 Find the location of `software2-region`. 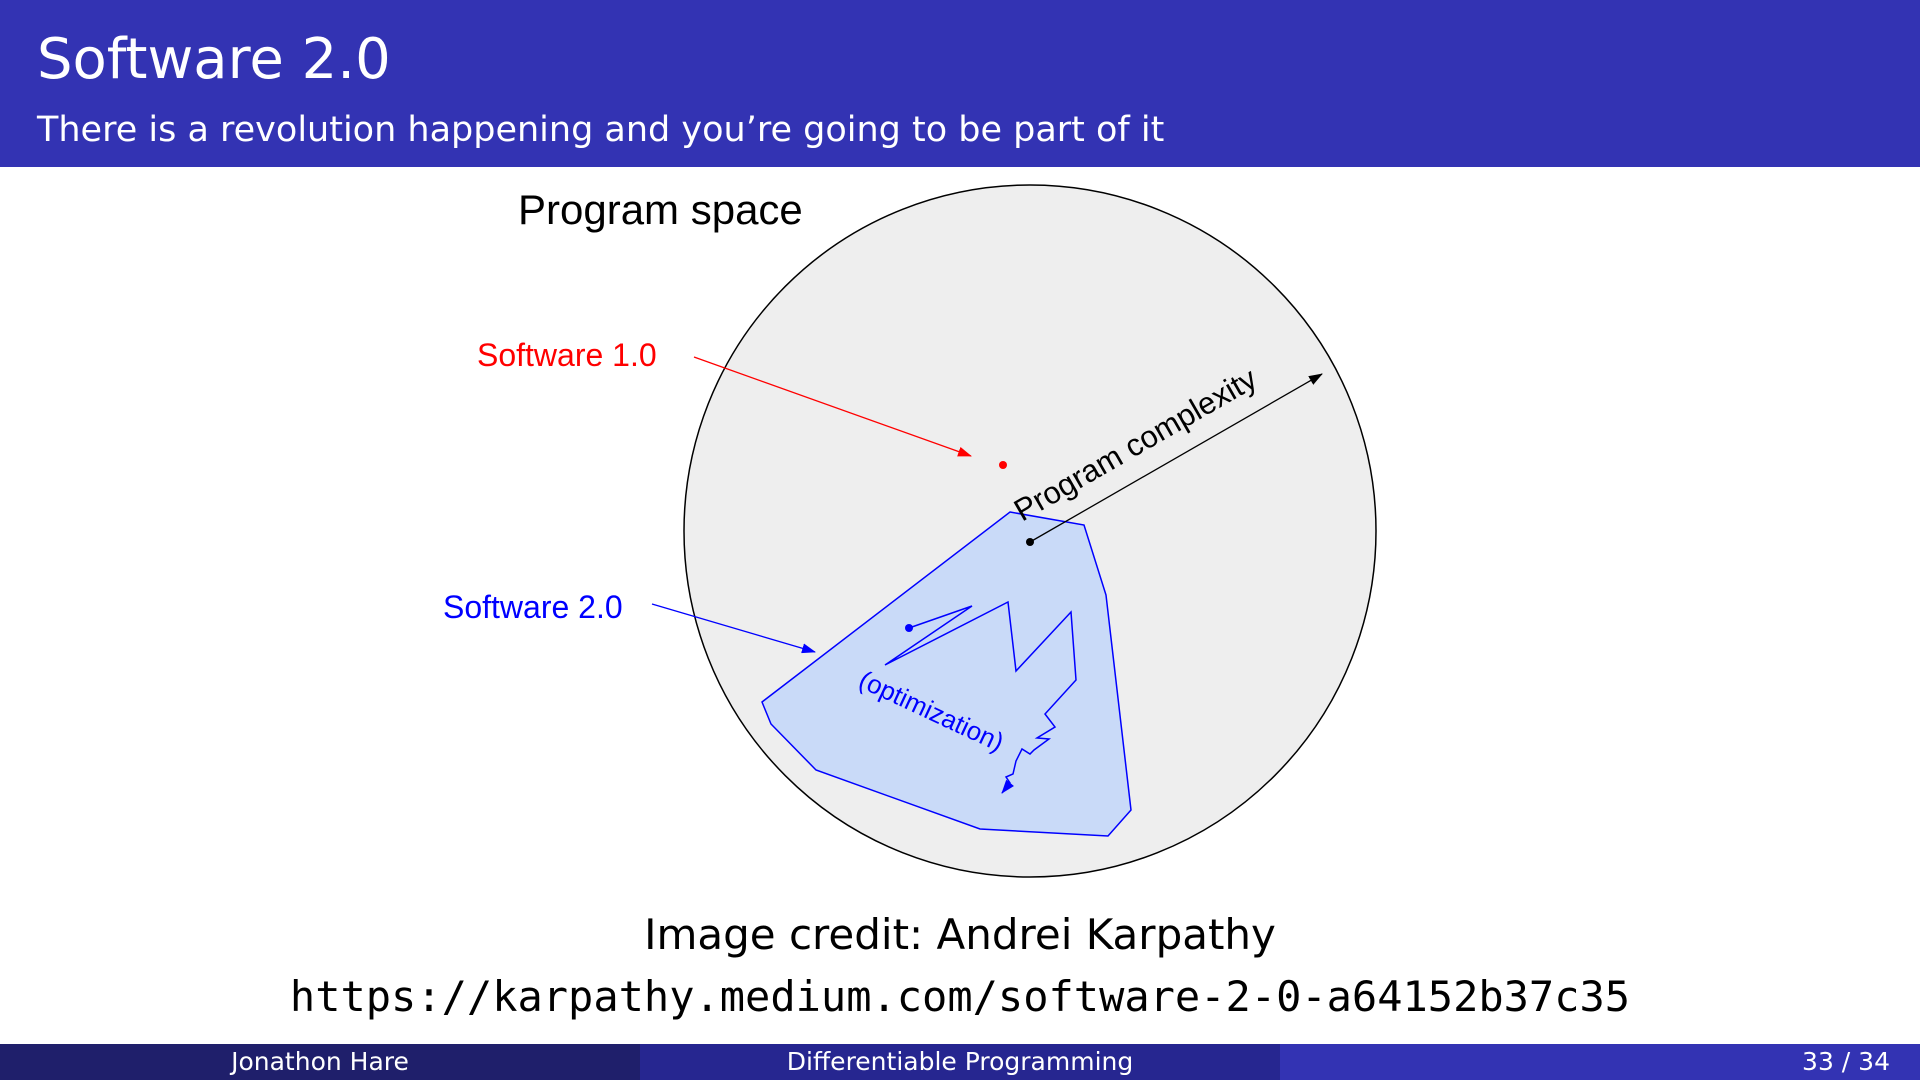

software2-region is located at coordinates (946, 674).